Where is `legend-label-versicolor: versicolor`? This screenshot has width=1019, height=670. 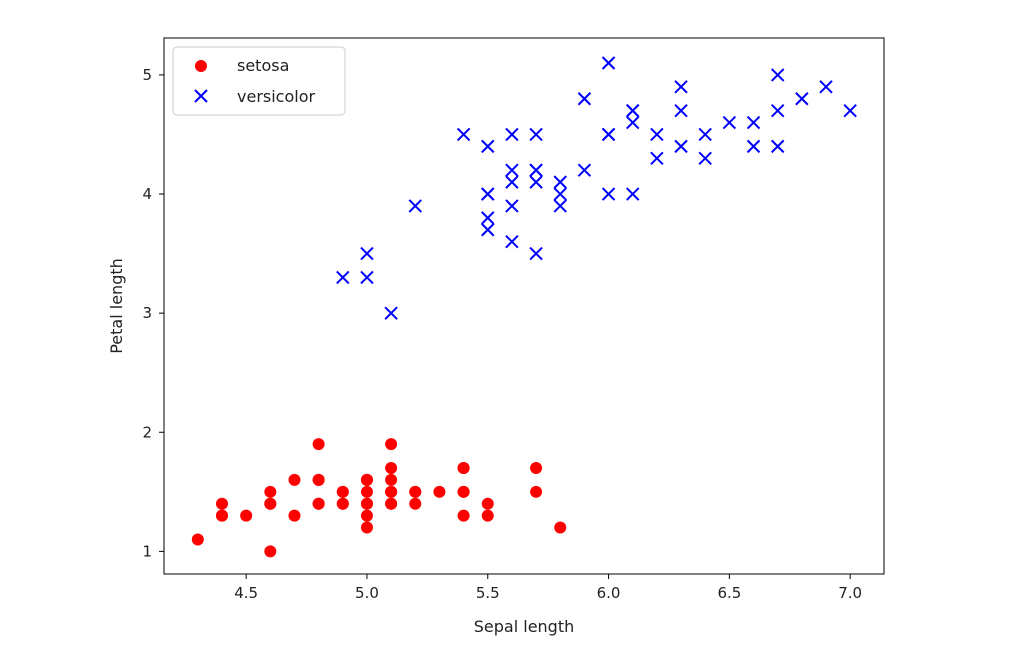
legend-label-versicolor: versicolor is located at coordinates (276, 96).